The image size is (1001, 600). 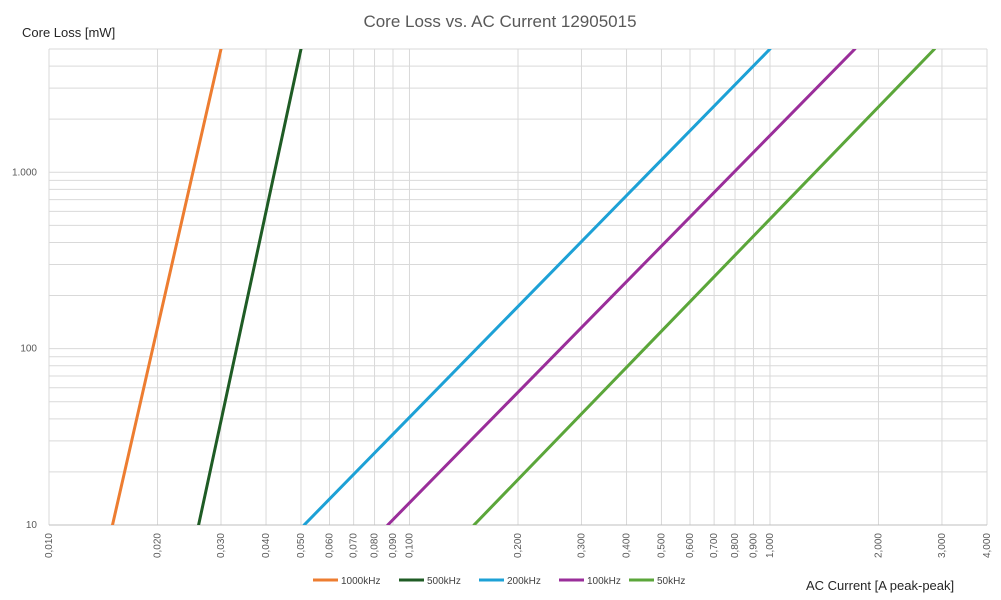 What do you see at coordinates (880, 585) in the screenshot?
I see `x-axis-title: AC Current [A peak-peak]` at bounding box center [880, 585].